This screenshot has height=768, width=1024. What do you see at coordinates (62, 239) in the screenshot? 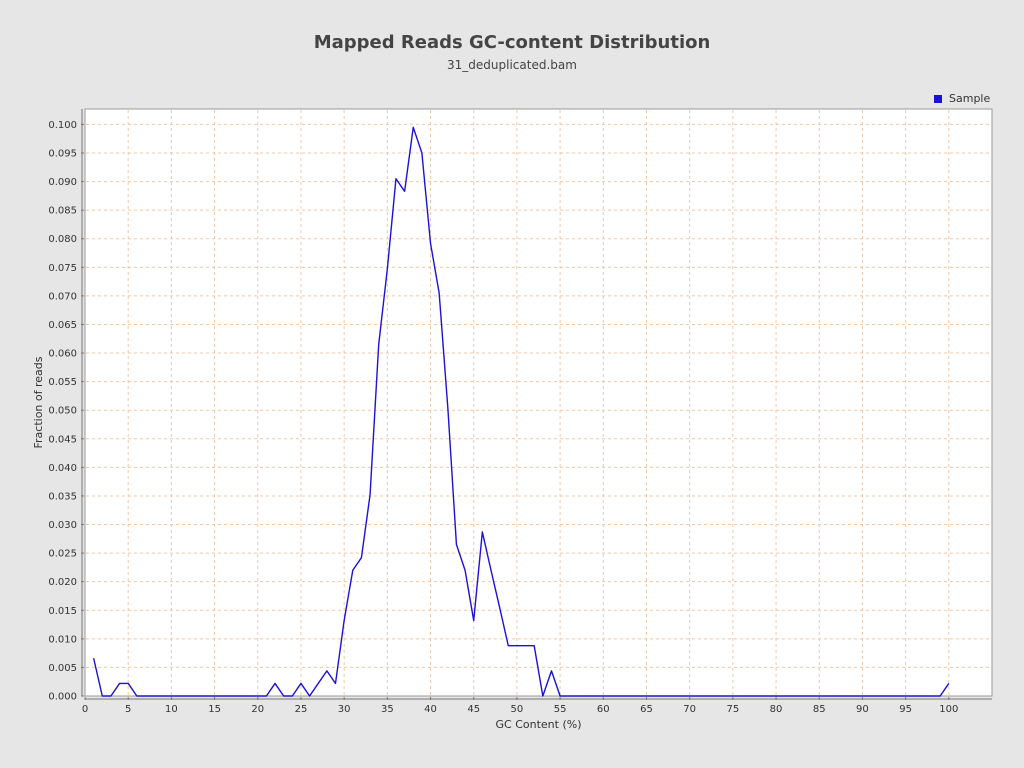
I see `y-tick-label-0.080: 0.080` at bounding box center [62, 239].